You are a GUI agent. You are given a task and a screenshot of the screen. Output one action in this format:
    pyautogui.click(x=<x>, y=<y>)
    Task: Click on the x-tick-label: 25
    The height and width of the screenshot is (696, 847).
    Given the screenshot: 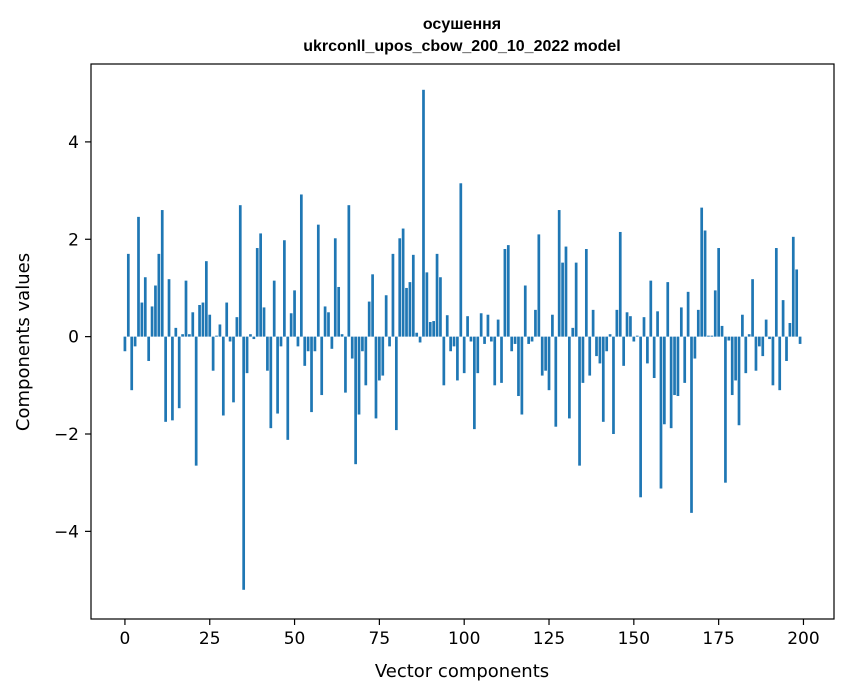 What is the action you would take?
    pyautogui.click(x=210, y=639)
    